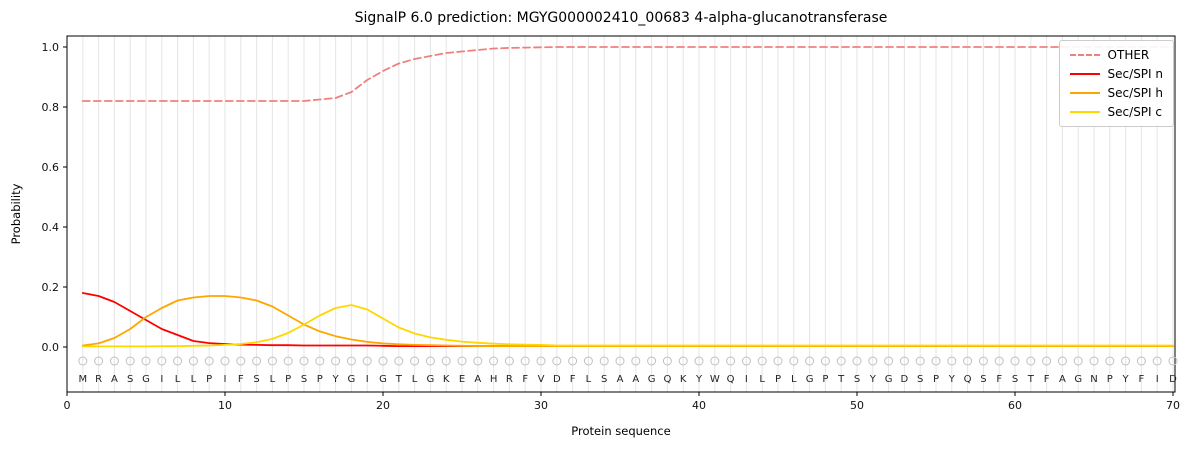 Image resolution: width=1200 pixels, height=450 pixels. I want to click on legend-label-sec-spi-c: Sec/SPI c, so click(1134, 112).